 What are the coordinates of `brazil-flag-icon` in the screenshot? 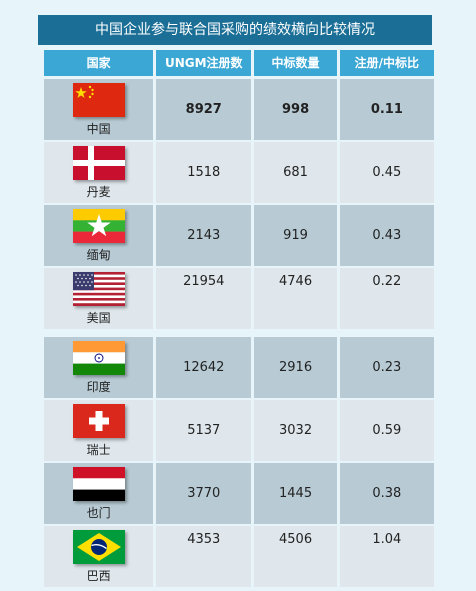 It's located at (98, 546).